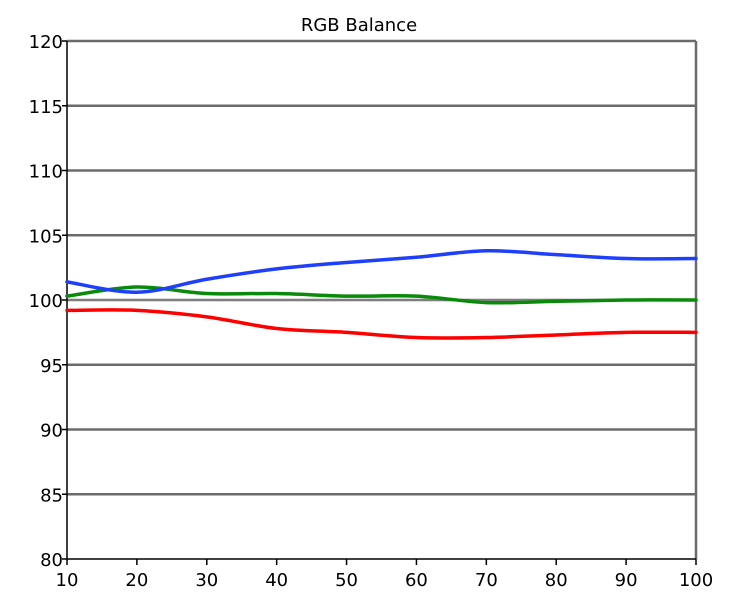  I want to click on series-line-green, so click(381, 295).